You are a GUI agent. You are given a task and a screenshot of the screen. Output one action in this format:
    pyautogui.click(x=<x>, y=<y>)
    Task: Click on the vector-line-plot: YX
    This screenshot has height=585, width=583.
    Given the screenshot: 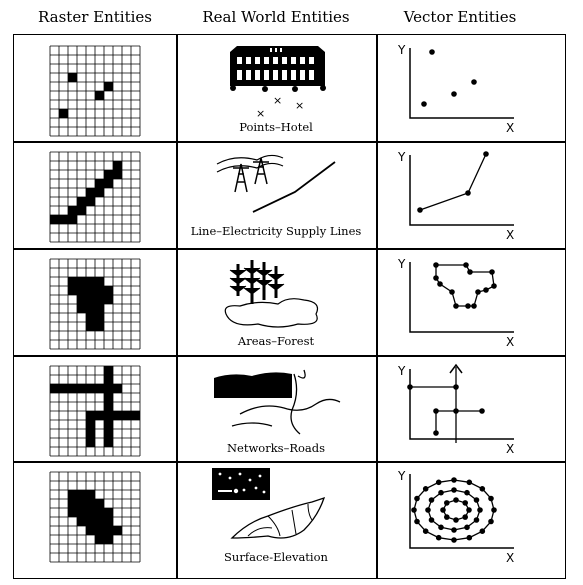 What is the action you would take?
    pyautogui.click(x=455, y=196)
    